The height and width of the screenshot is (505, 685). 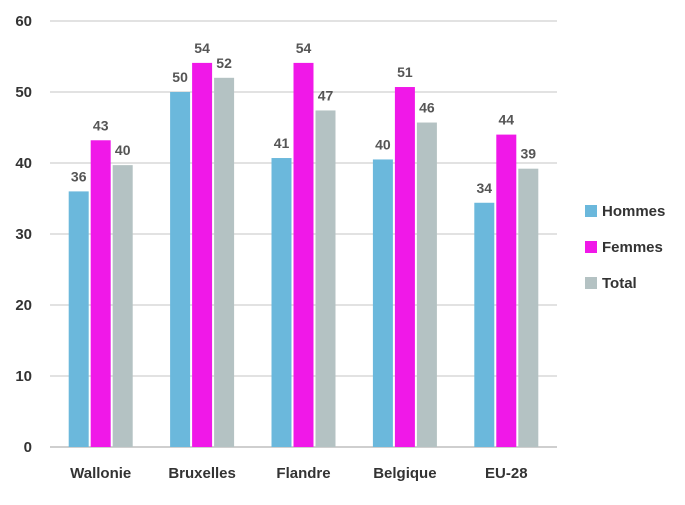 What do you see at coordinates (101, 125) in the screenshot?
I see `data-label: 43` at bounding box center [101, 125].